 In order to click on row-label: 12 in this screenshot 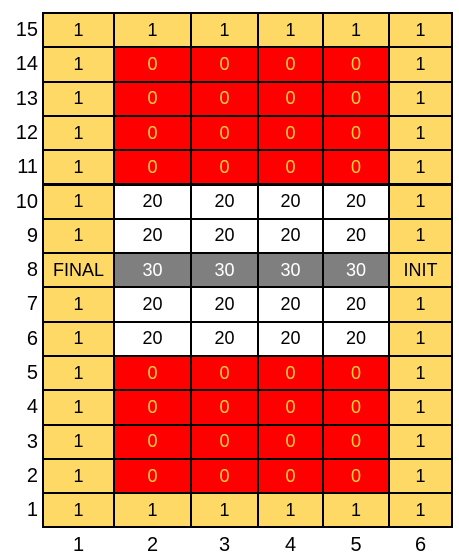, I will do `click(26, 132)`.